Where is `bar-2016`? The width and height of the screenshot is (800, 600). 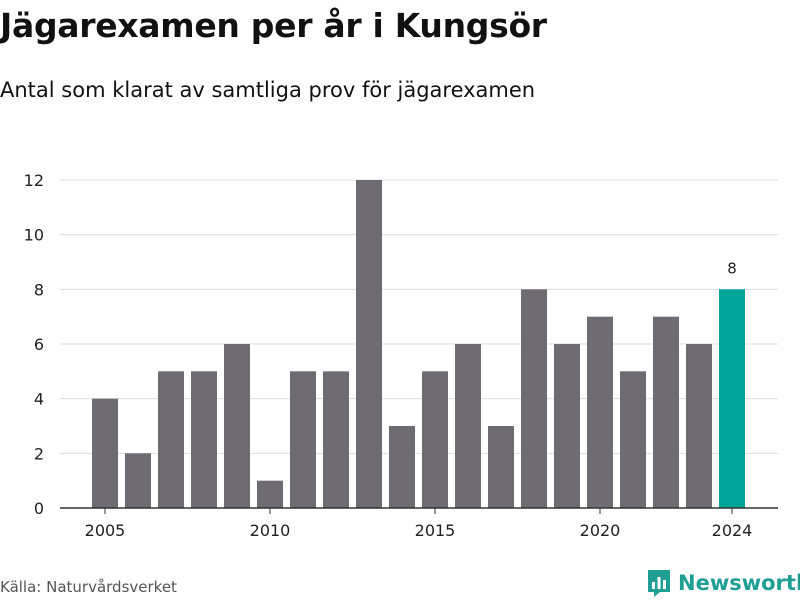 bar-2016 is located at coordinates (468, 426).